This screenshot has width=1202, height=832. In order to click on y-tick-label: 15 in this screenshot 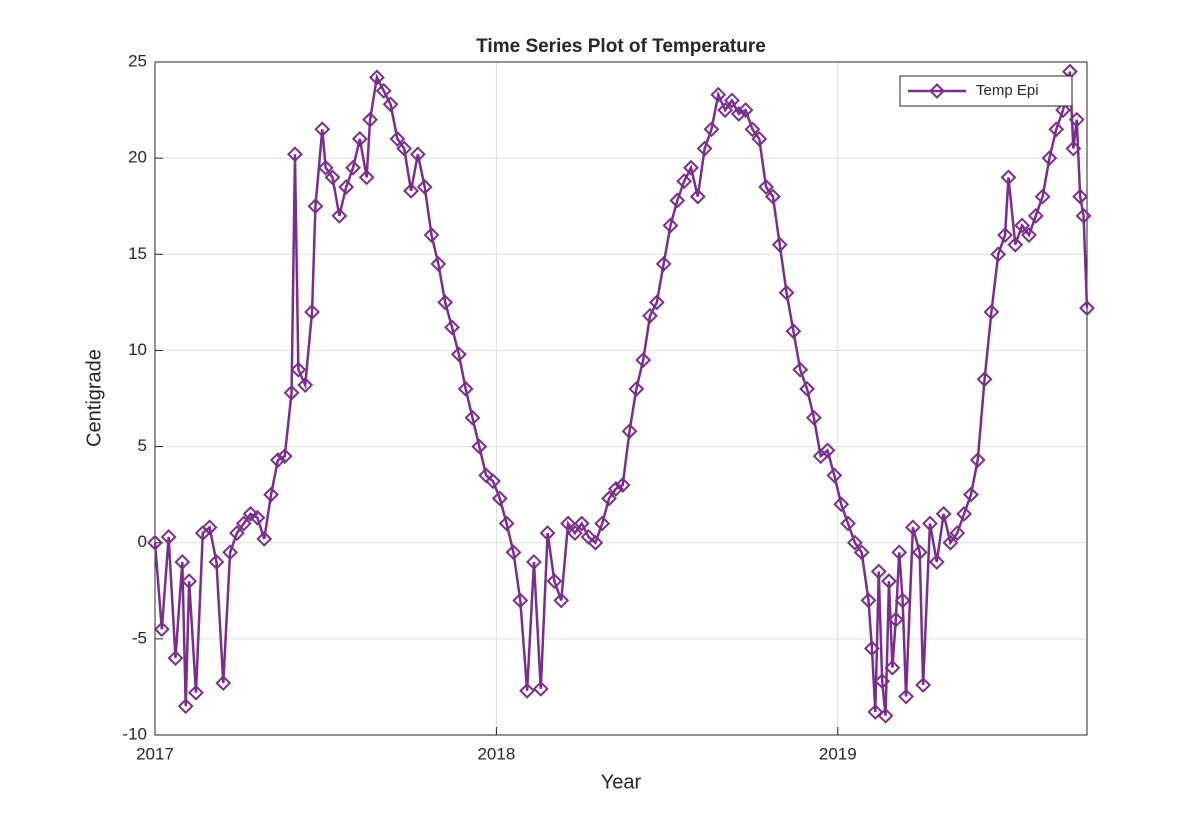, I will do `click(137, 253)`.